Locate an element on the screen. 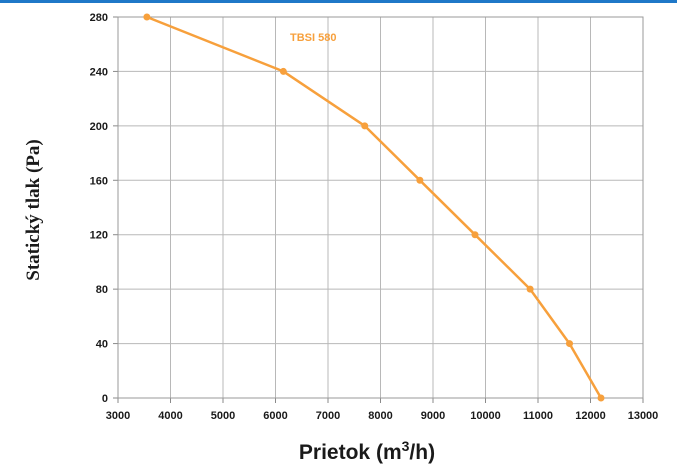 This screenshot has height=470, width=677. y-tick-label: 40 is located at coordinates (102, 345).